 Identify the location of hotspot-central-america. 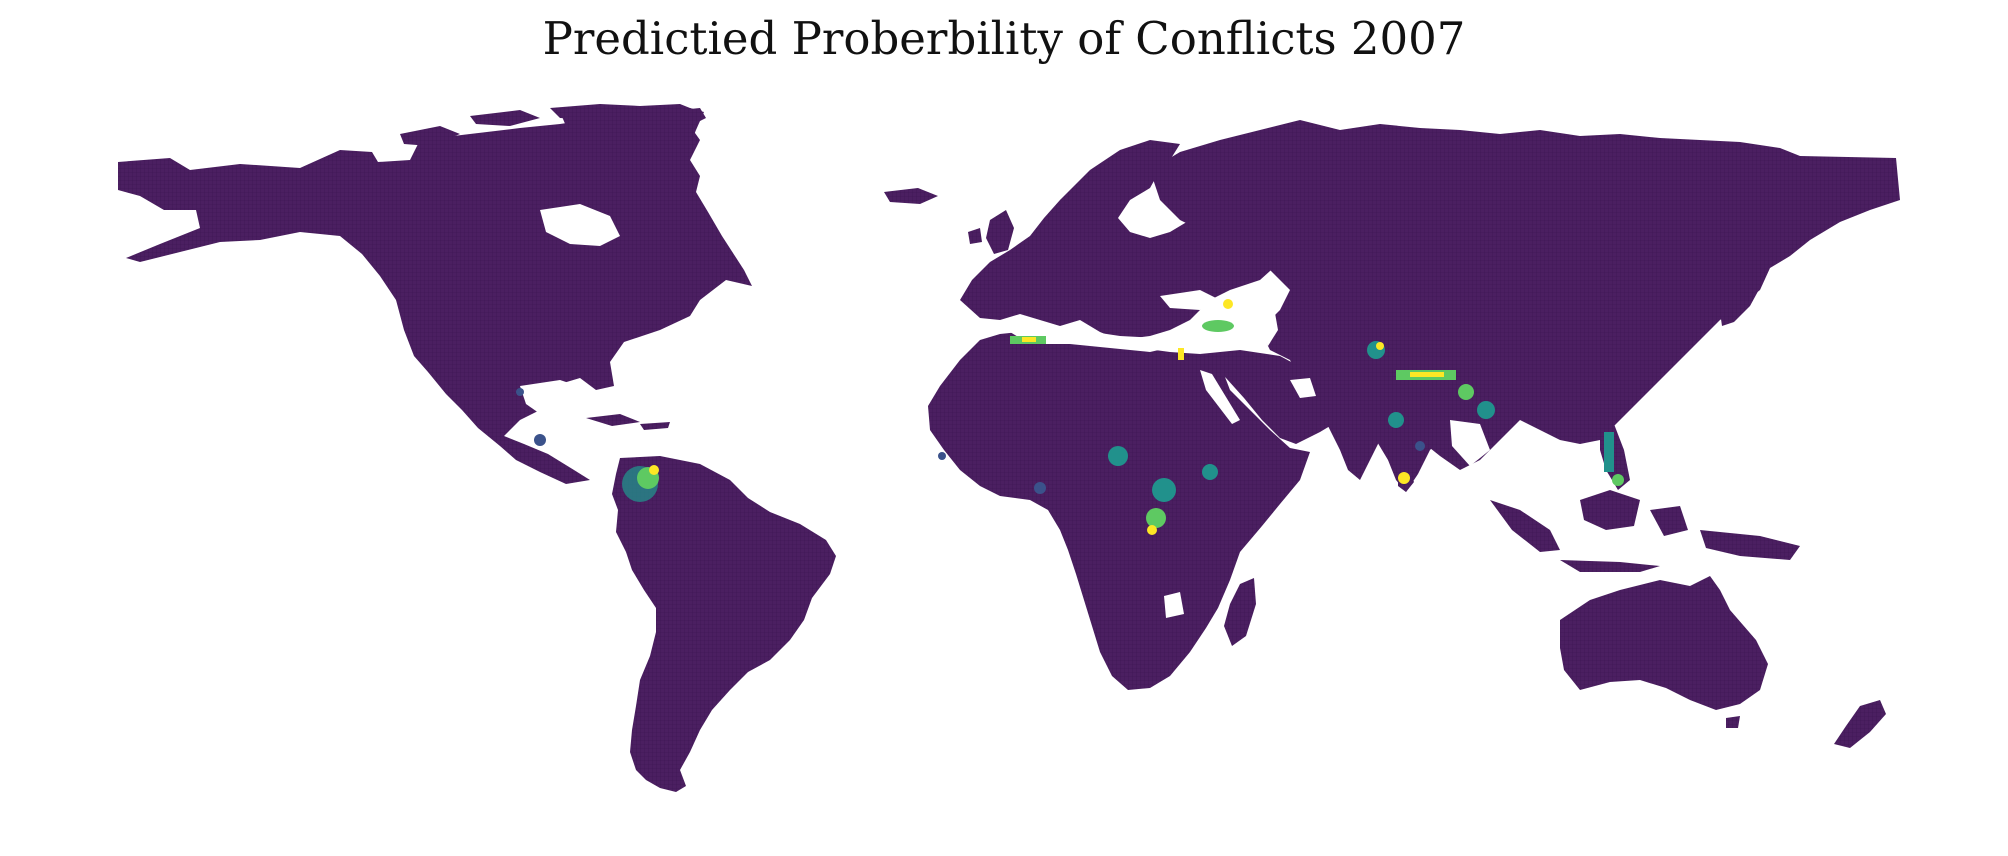
(531, 417).